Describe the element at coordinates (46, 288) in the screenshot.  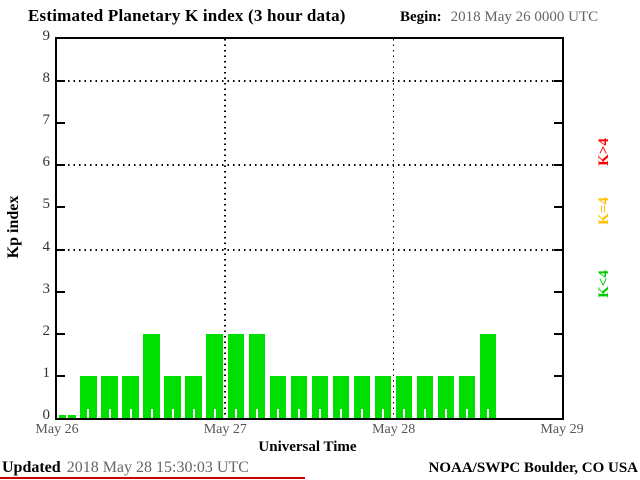
I see `y-tick-label: 3` at that location.